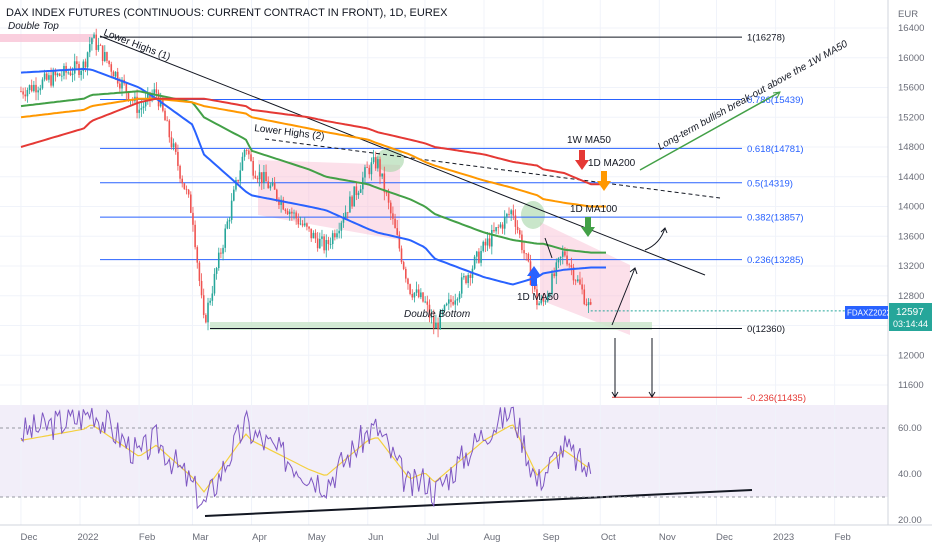 Image resolution: width=932 pixels, height=550 pixels. Describe the element at coordinates (317, 537) in the screenshot. I see `time-label: May` at that location.